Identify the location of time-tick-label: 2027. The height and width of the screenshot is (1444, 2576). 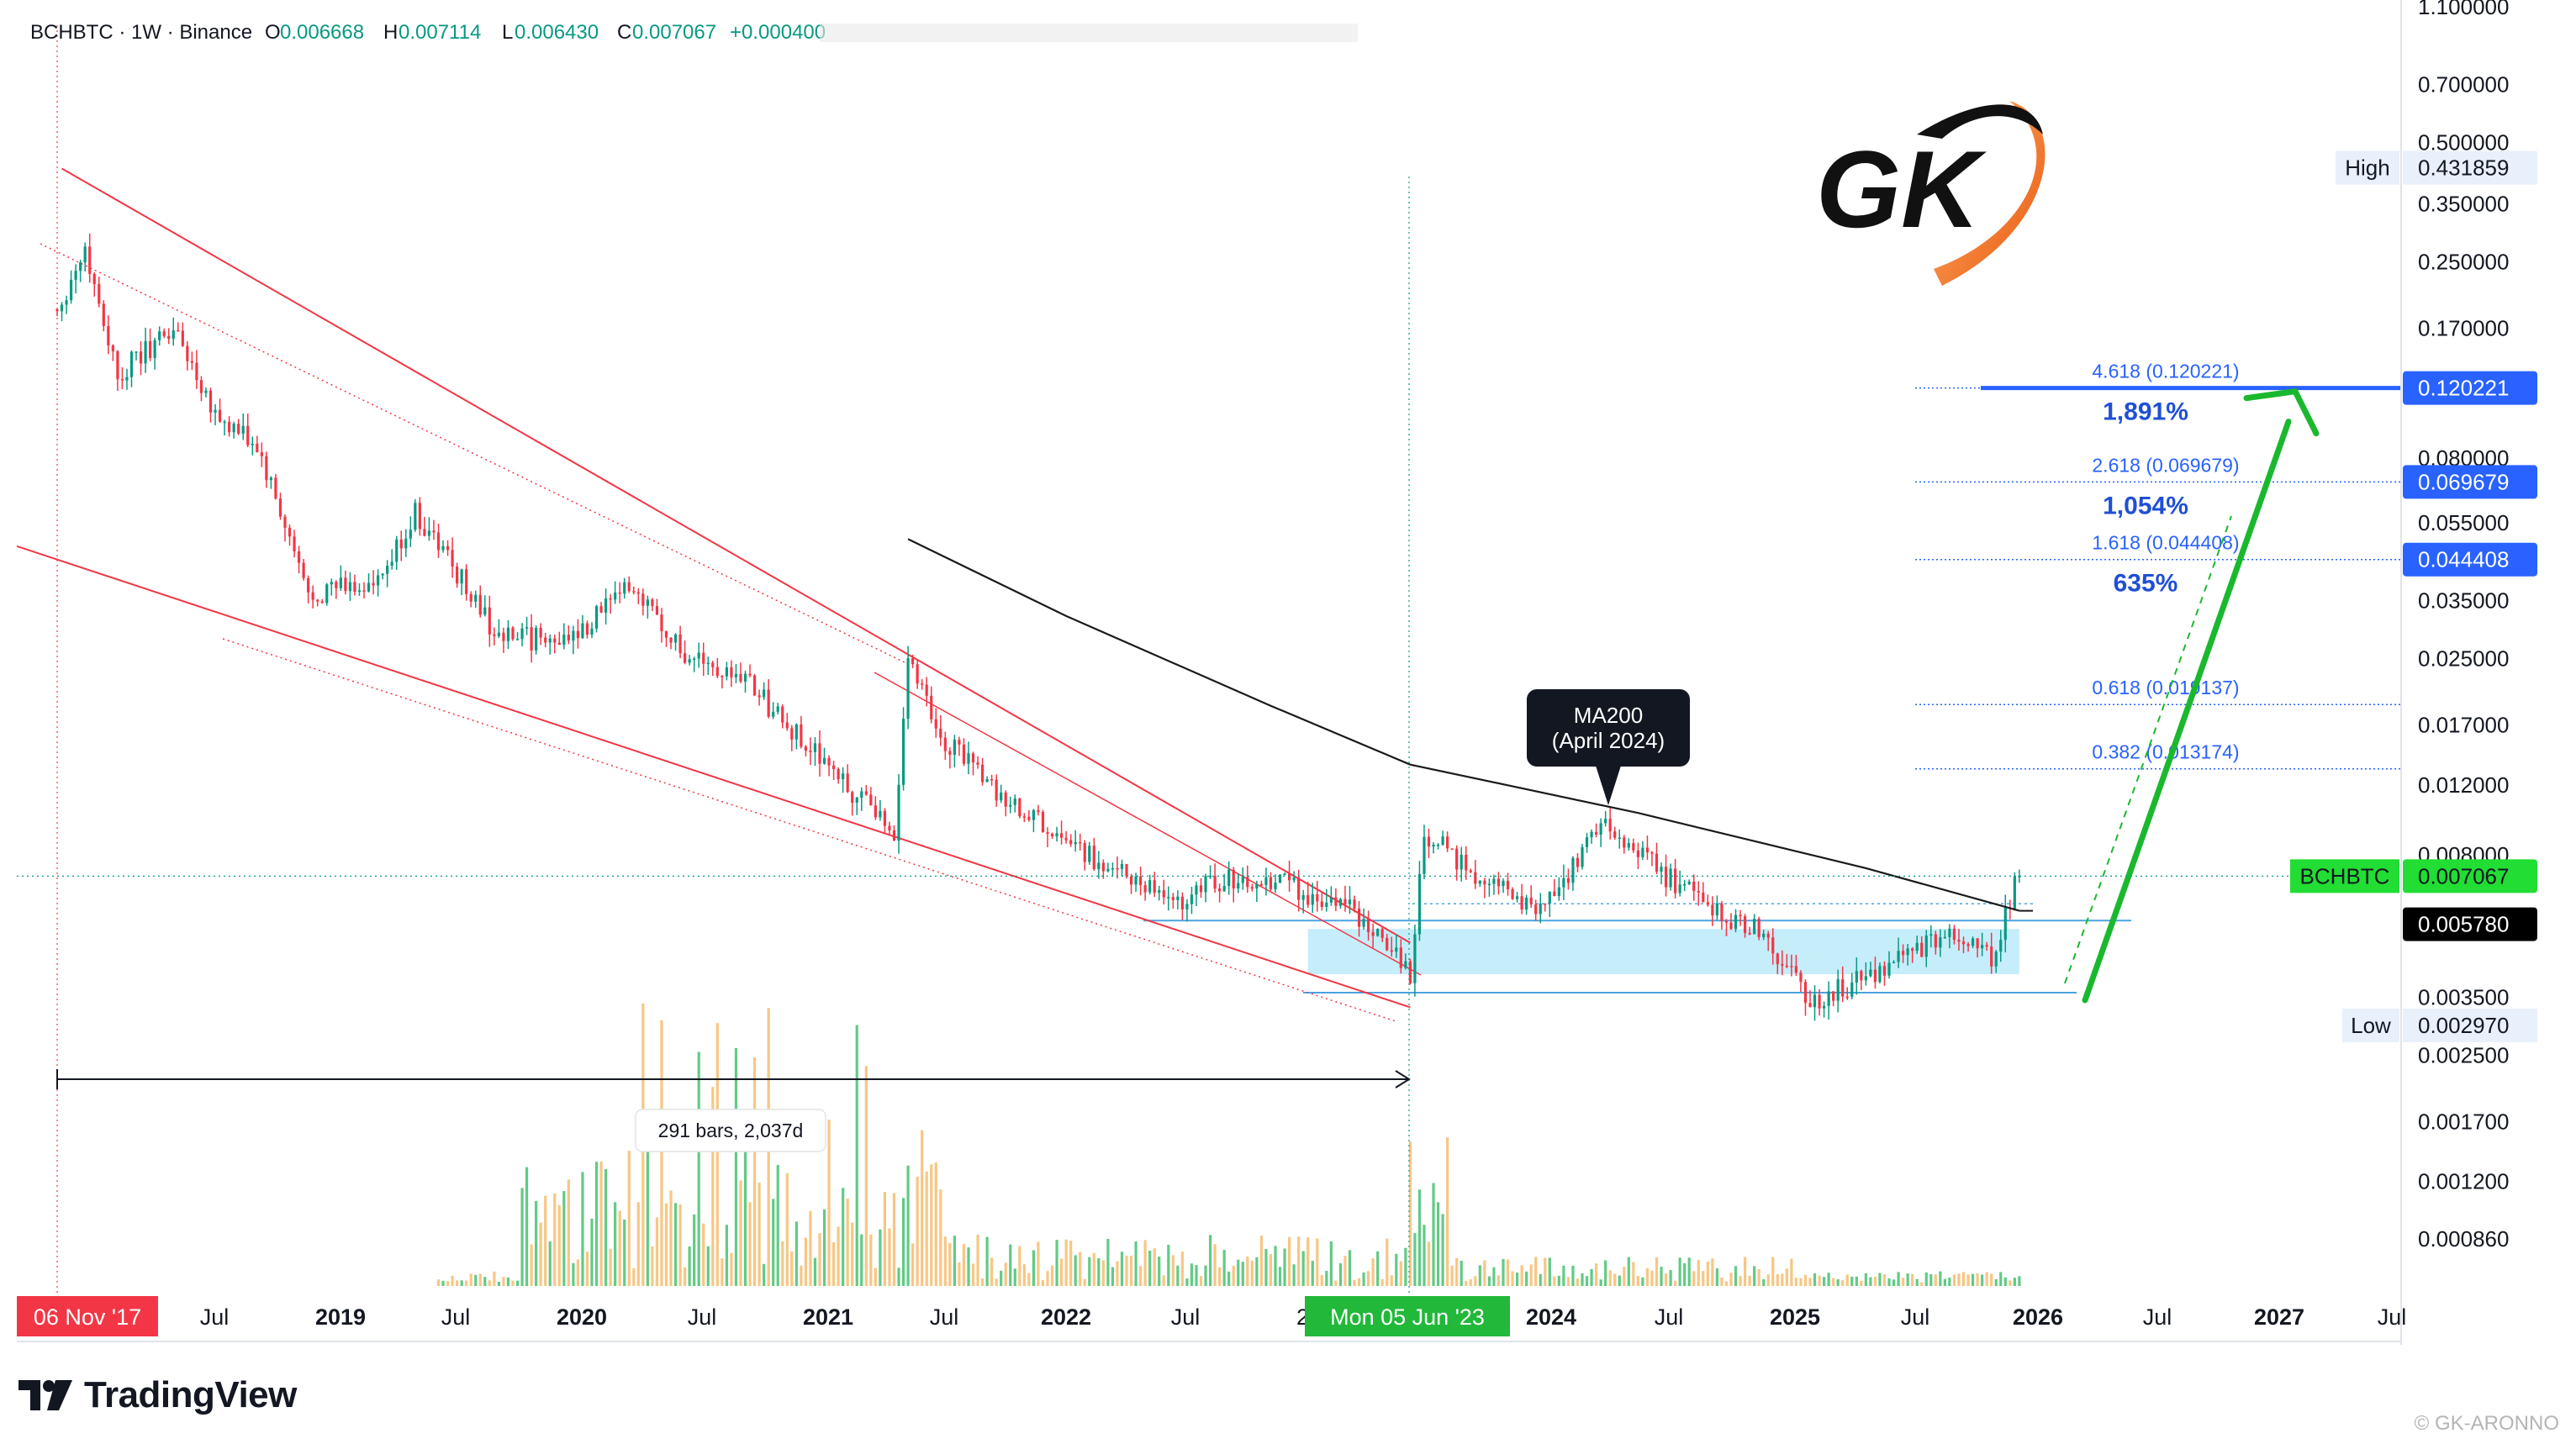
(2279, 1317).